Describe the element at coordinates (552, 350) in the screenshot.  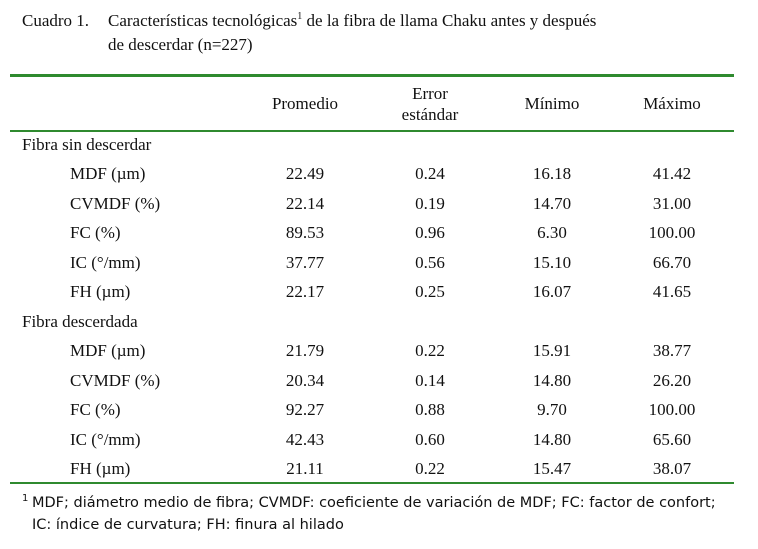
I see `cell-minimo: 15.91` at that location.